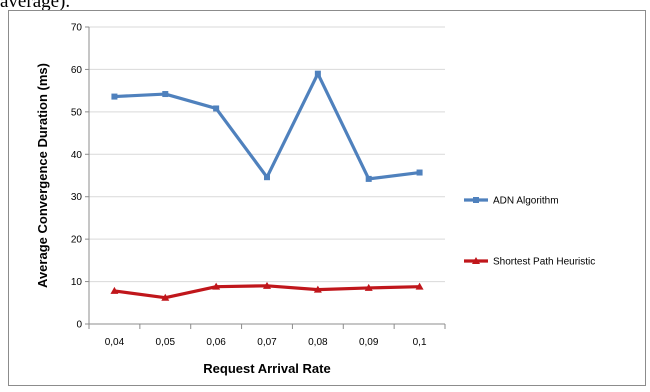 This screenshot has height=392, width=650. Describe the element at coordinates (77, 112) in the screenshot. I see `y-tick-label-5: 50` at that location.